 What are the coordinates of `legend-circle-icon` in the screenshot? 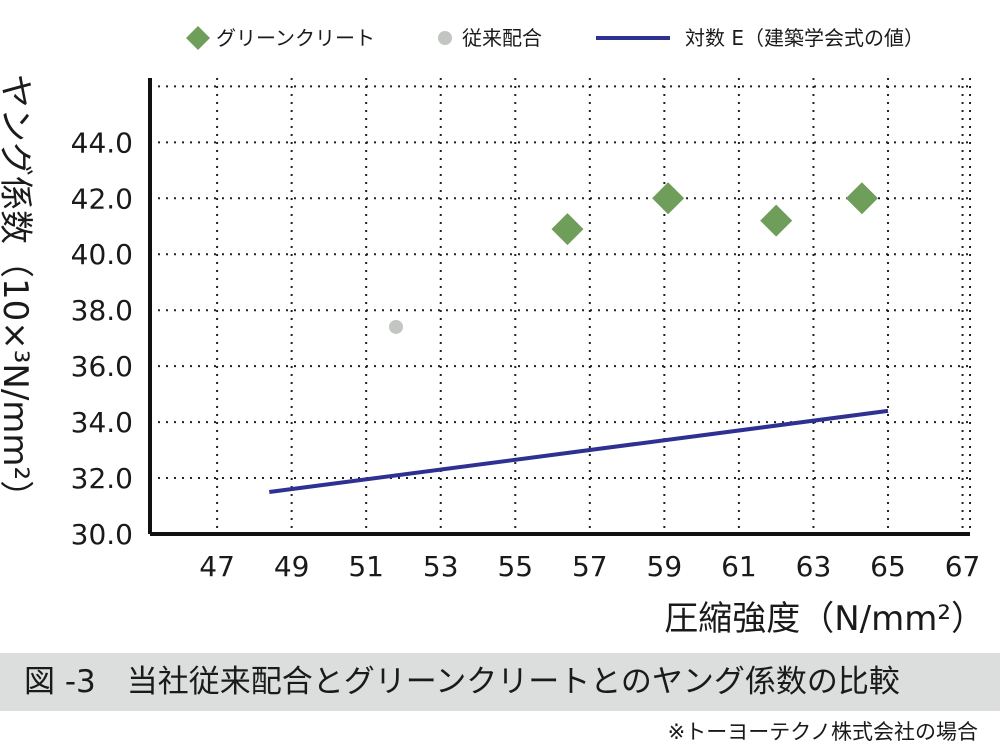 It's located at (445, 38).